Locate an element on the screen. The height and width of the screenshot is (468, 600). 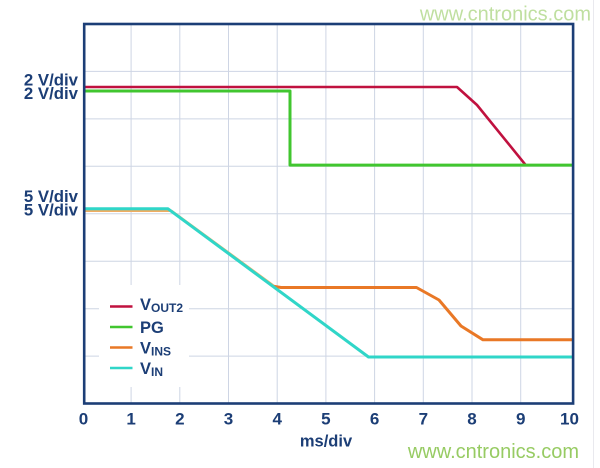
svg-text: 7 is located at coordinates (423, 419).